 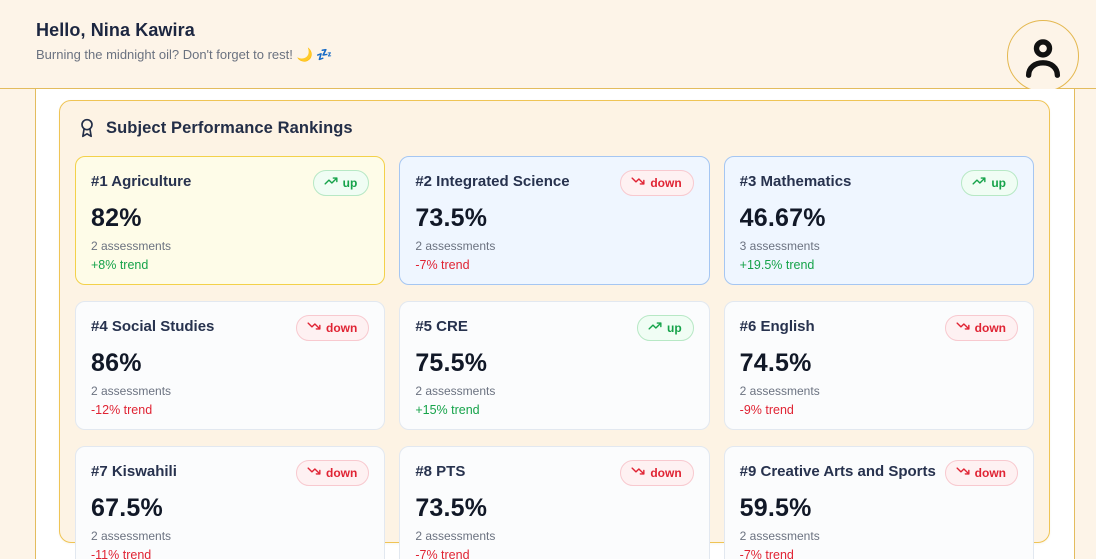 I want to click on ranking-trend: -12% trend, so click(x=122, y=410).